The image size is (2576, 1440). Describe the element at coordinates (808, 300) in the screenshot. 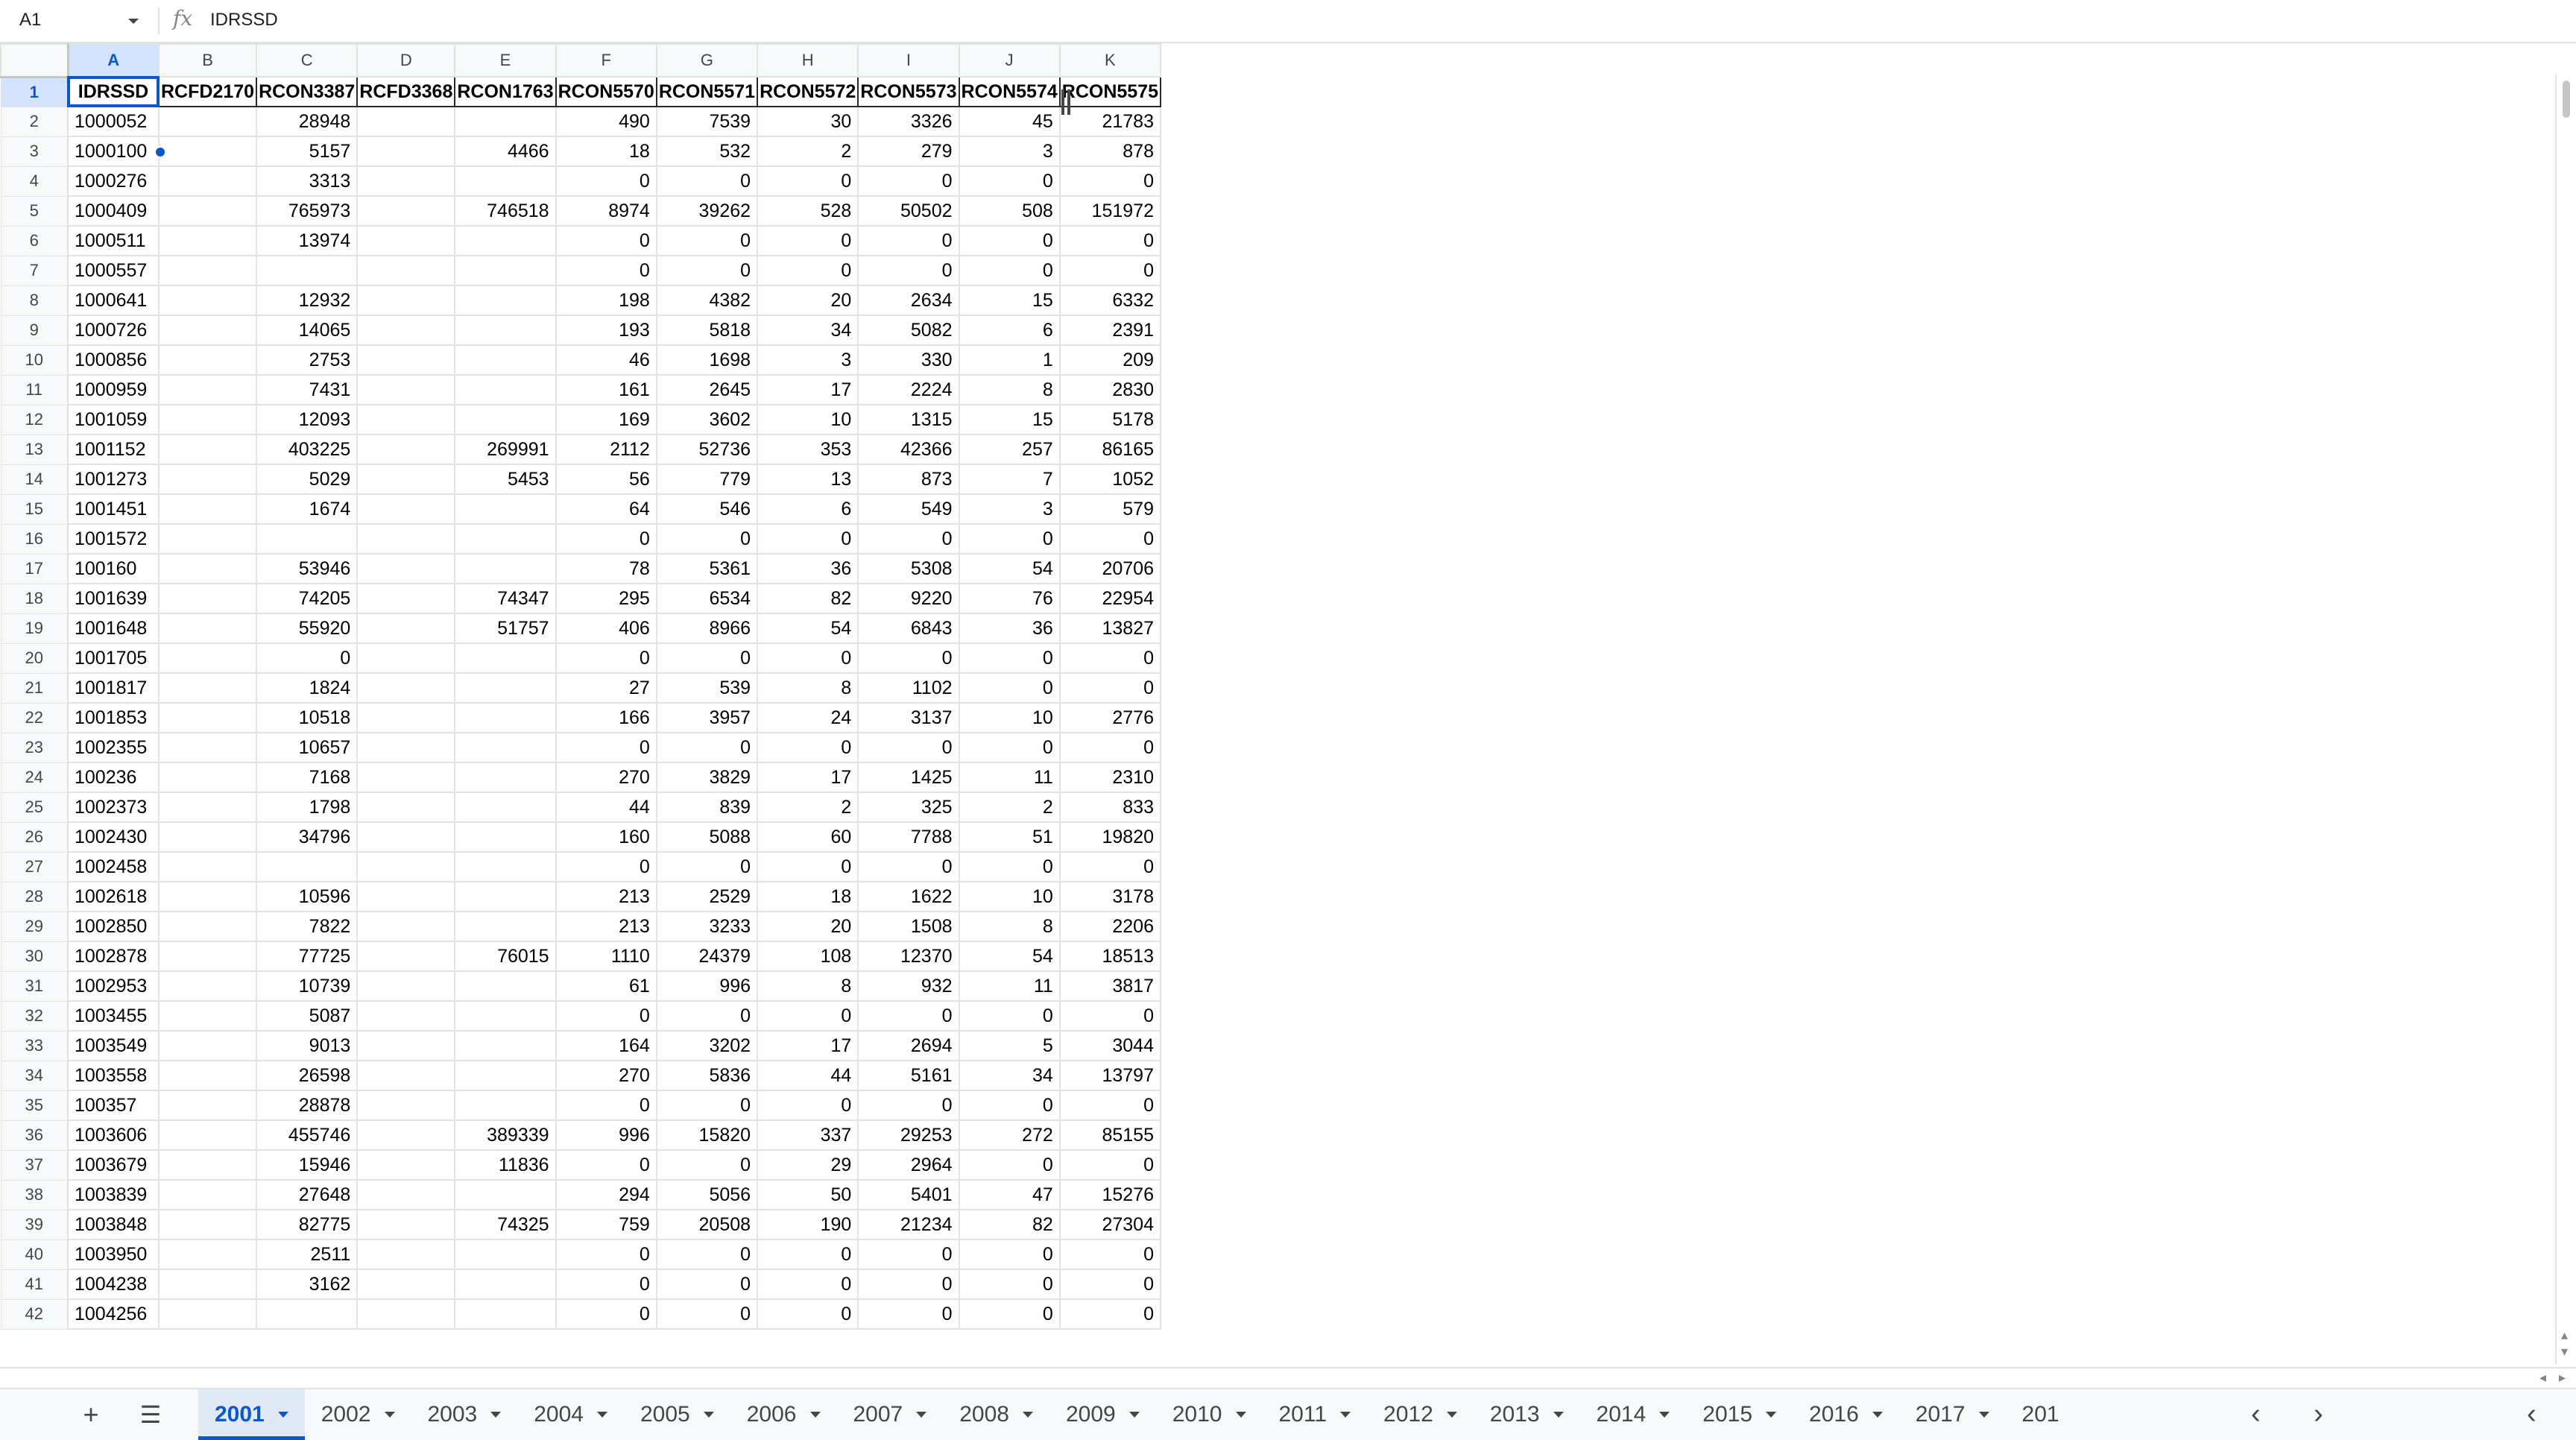

I see `cell: 20` at that location.